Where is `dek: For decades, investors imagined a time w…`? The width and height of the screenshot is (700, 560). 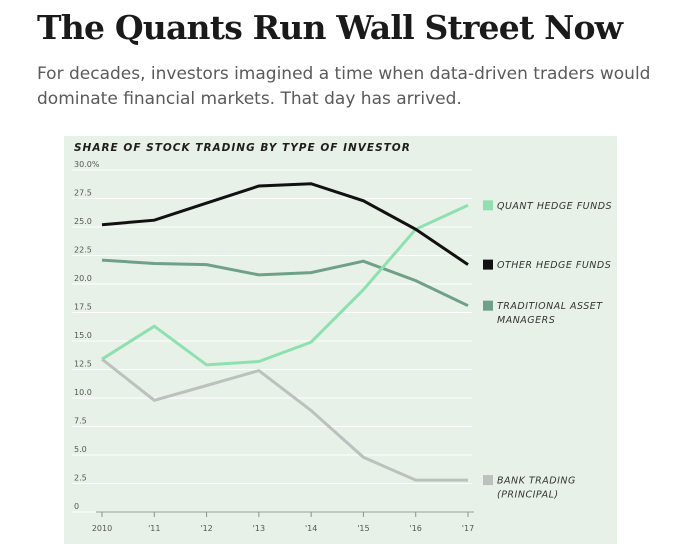
dek: For decades, investors imagined a time w… is located at coordinates (344, 86).